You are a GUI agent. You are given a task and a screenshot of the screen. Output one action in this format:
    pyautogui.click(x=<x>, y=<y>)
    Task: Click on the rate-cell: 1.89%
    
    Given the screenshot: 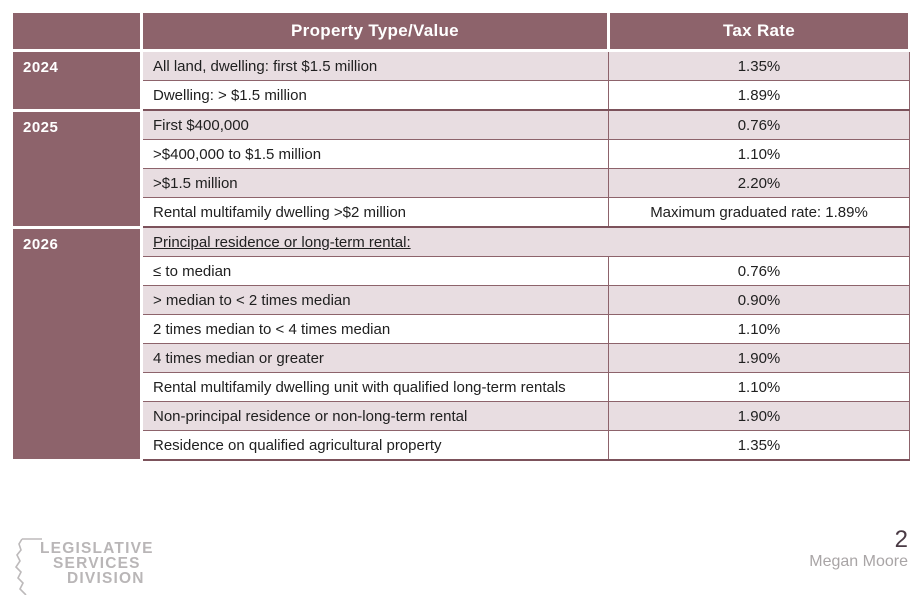 What is the action you would take?
    pyautogui.click(x=759, y=95)
    